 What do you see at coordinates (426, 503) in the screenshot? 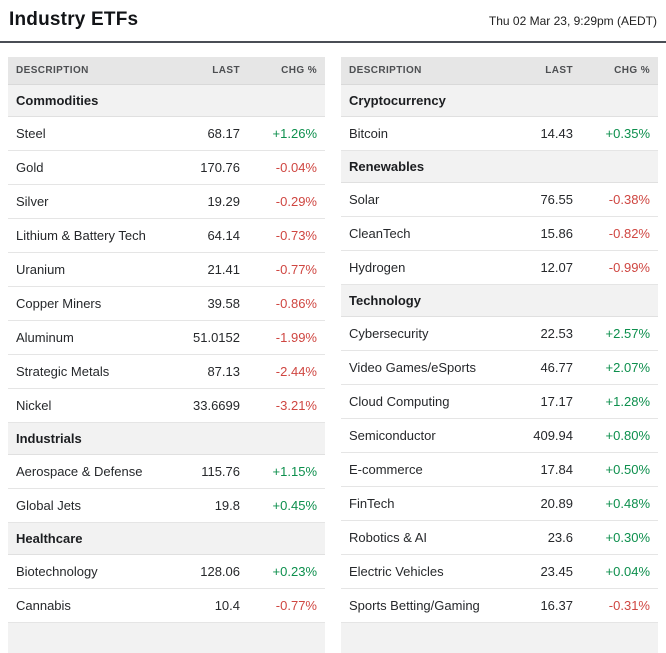
I see `etf-description: FinTech` at bounding box center [426, 503].